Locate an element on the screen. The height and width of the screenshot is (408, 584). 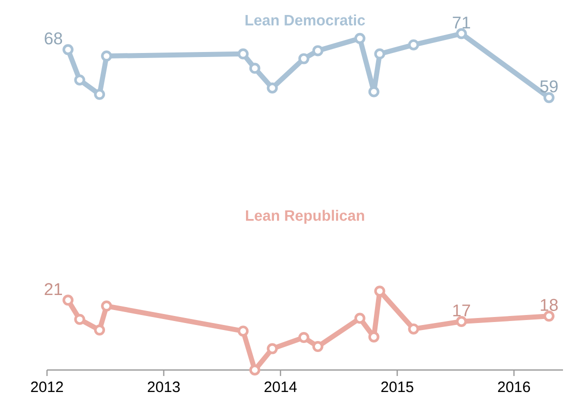
data-label: 59 is located at coordinates (549, 86).